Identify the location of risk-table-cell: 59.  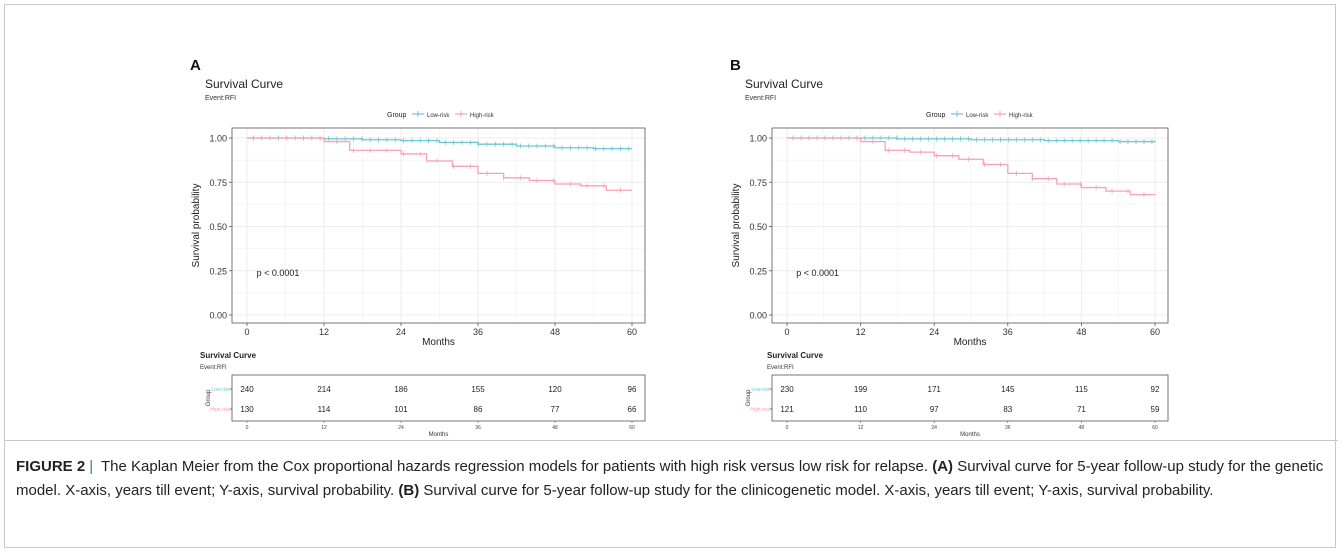
(1155, 409).